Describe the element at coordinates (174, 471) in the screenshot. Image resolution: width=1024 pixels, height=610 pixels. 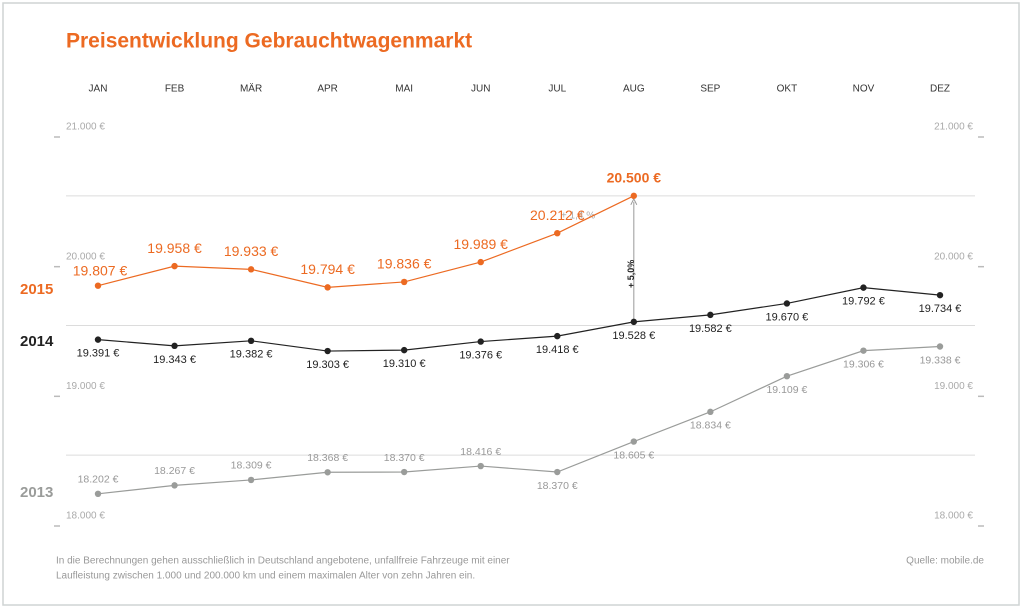
I see `data-label: 18.267 €` at that location.